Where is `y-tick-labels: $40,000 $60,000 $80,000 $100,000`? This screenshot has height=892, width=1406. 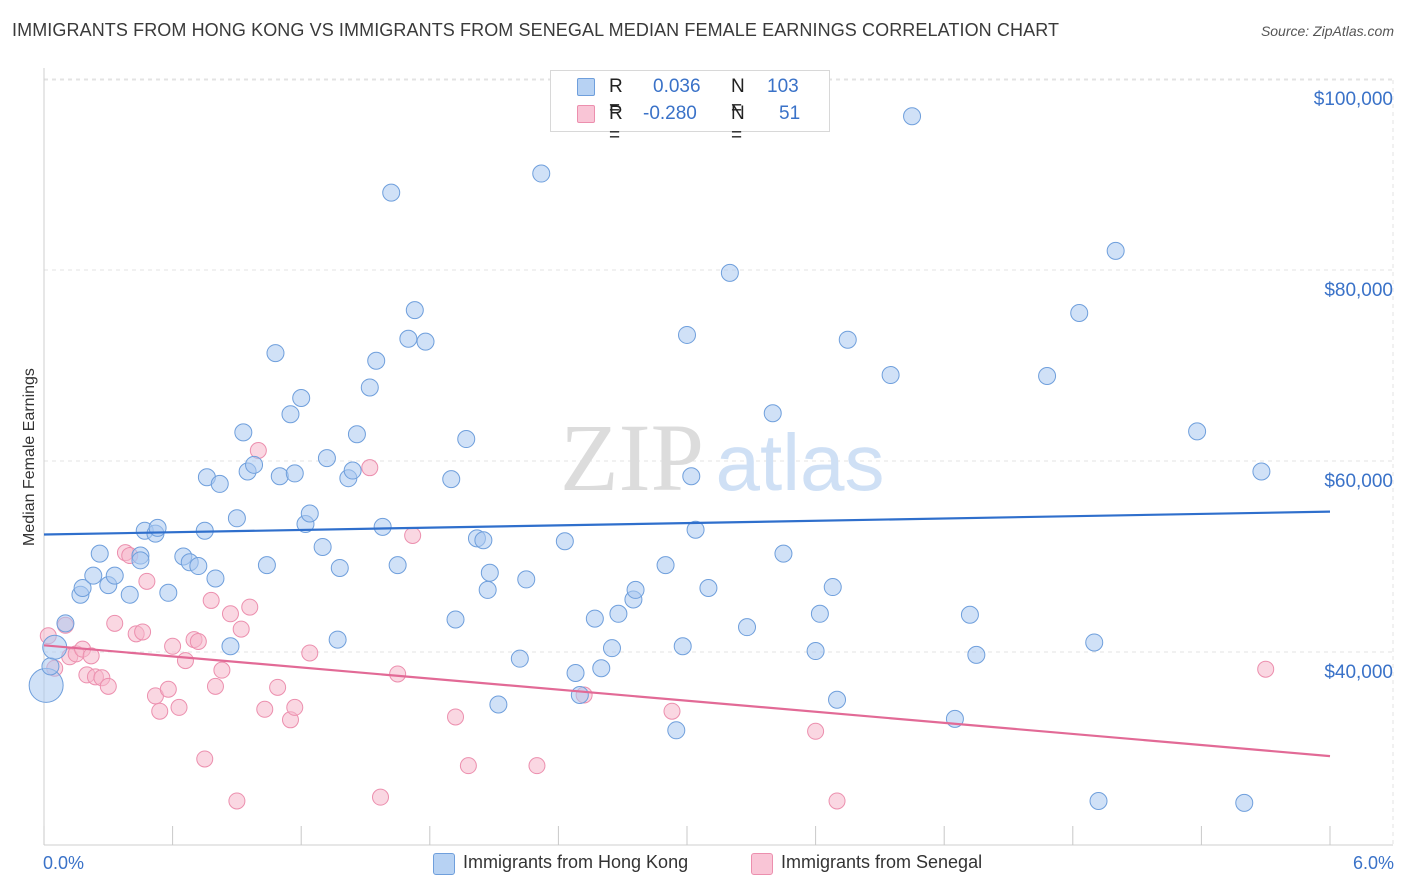 y-tick-labels: $40,000 $60,000 $80,000 $100,000 is located at coordinates (1353, 386).